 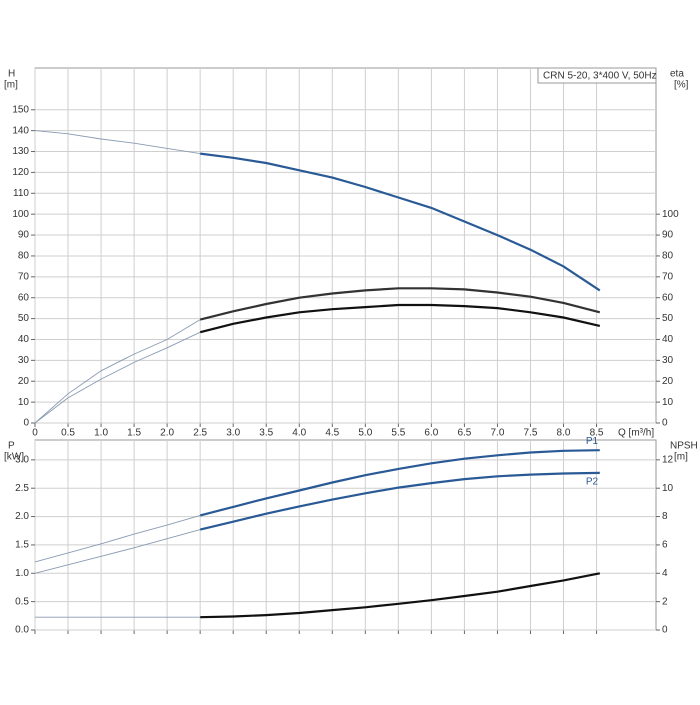 I want to click on series-label: P2, so click(x=592, y=482).